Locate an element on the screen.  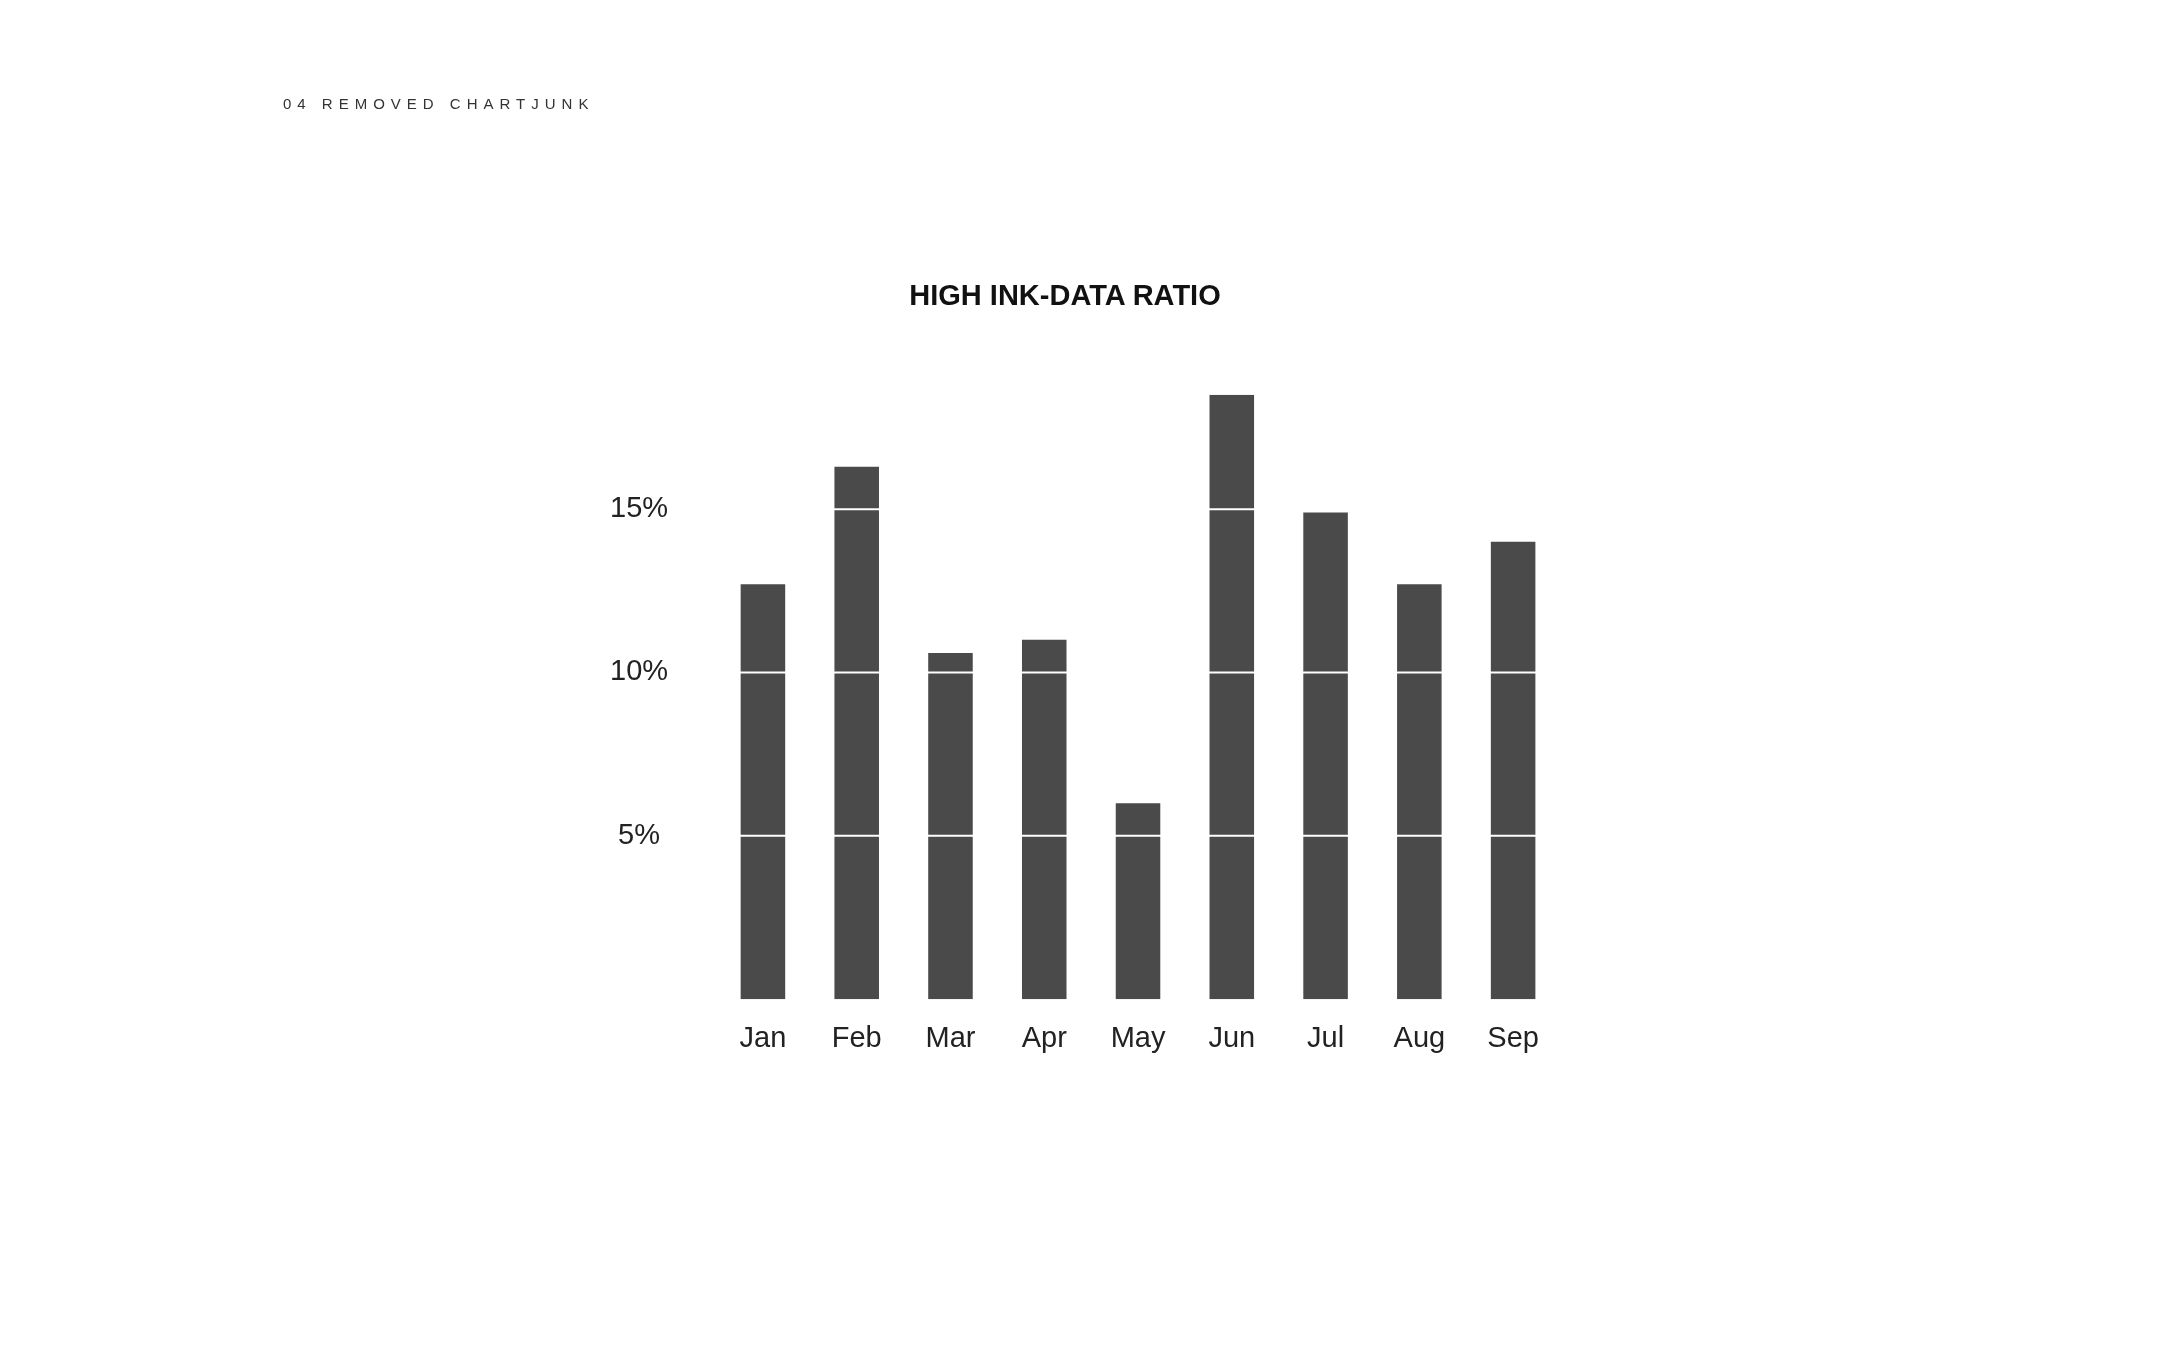
y-tick-label: 10% is located at coordinates (639, 670).